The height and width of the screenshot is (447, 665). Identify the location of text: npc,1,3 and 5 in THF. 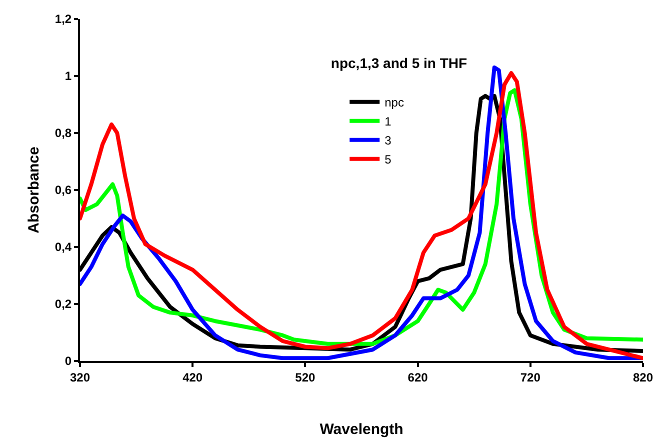
(399, 62).